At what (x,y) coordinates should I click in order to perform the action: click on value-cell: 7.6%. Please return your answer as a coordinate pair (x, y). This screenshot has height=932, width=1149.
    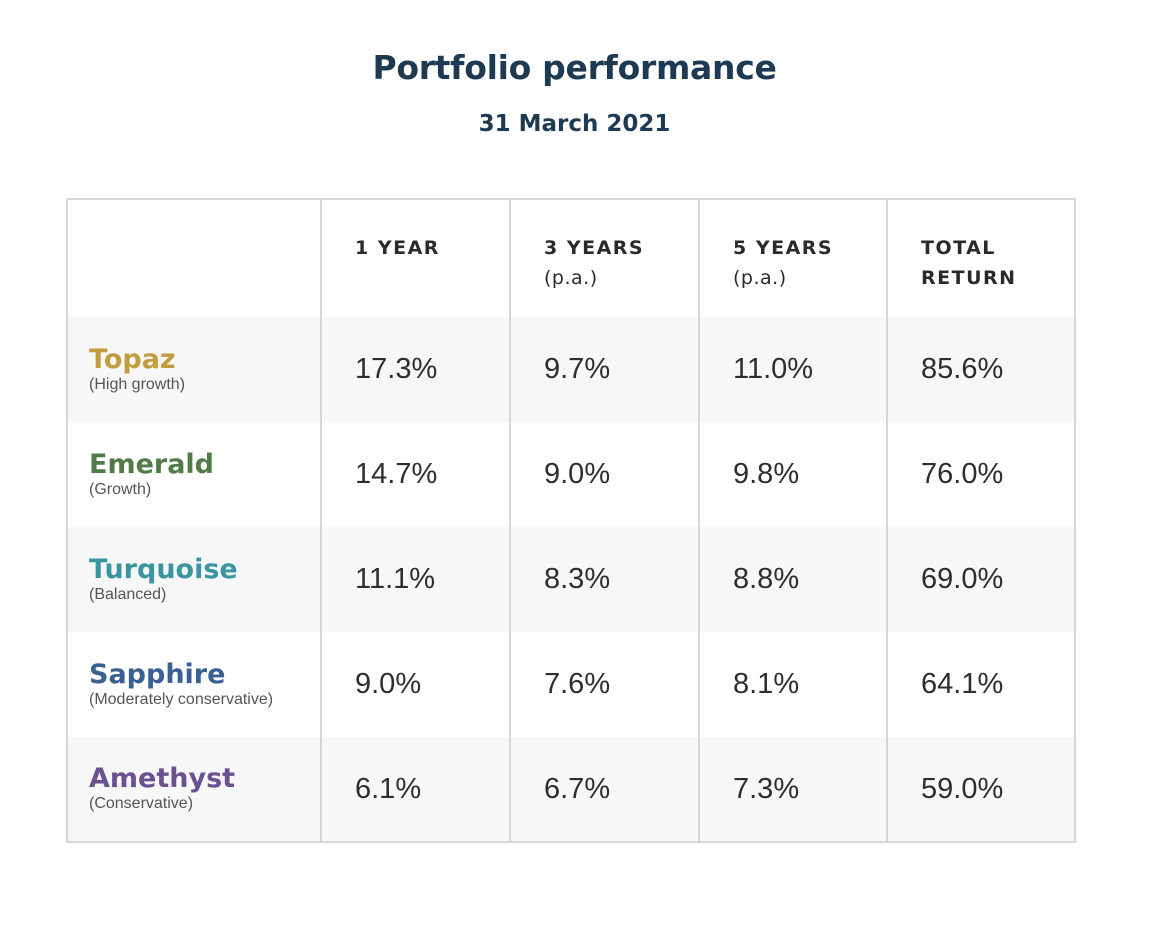
    Looking at the image, I should click on (604, 684).